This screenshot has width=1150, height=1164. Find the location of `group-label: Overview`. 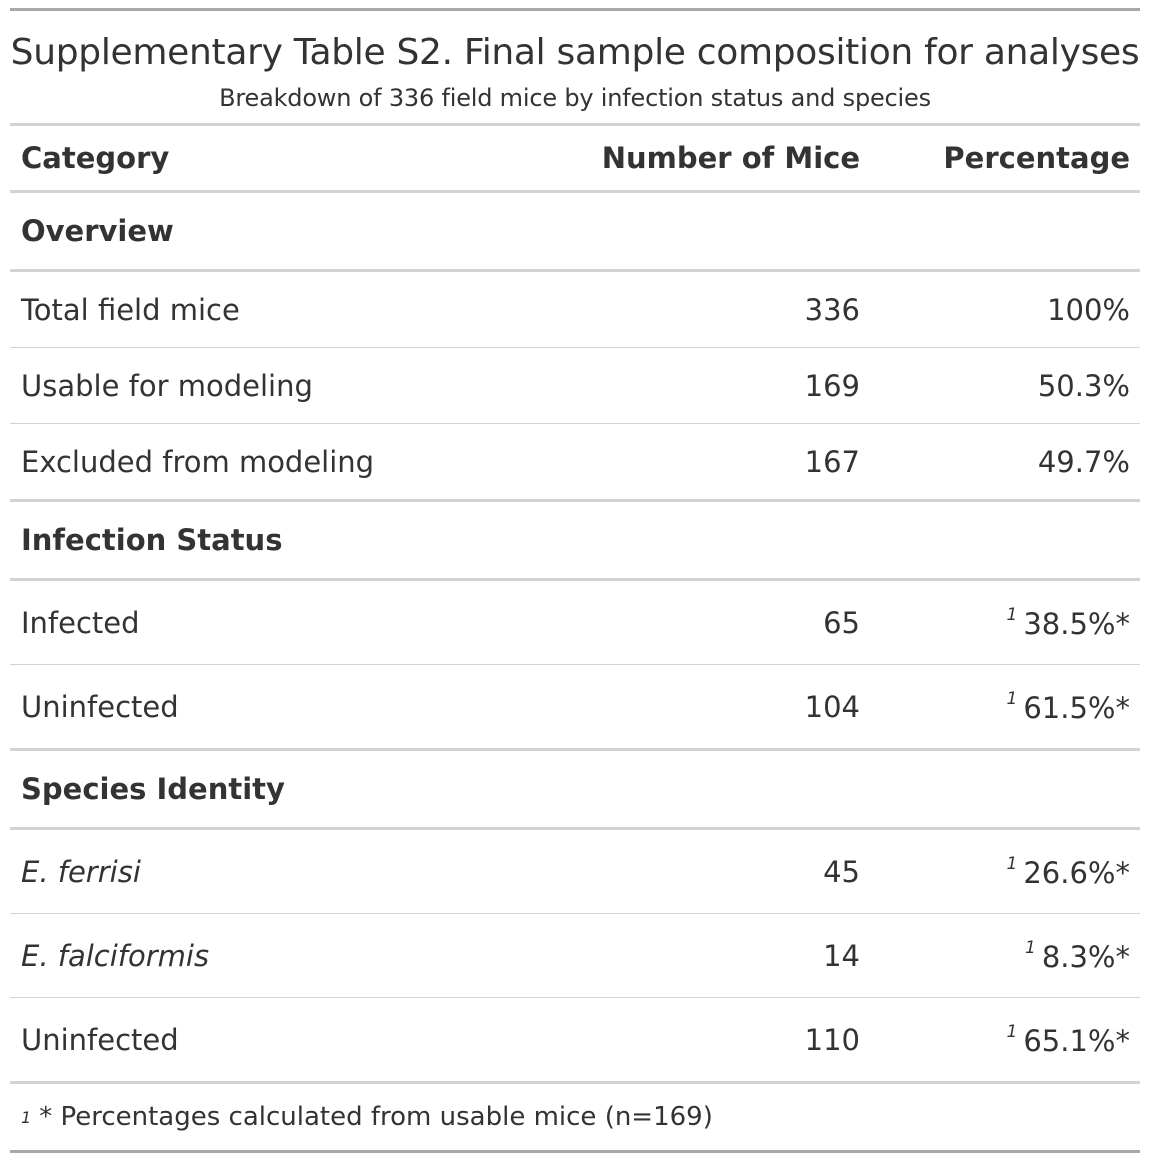

group-label: Overview is located at coordinates (97, 231).